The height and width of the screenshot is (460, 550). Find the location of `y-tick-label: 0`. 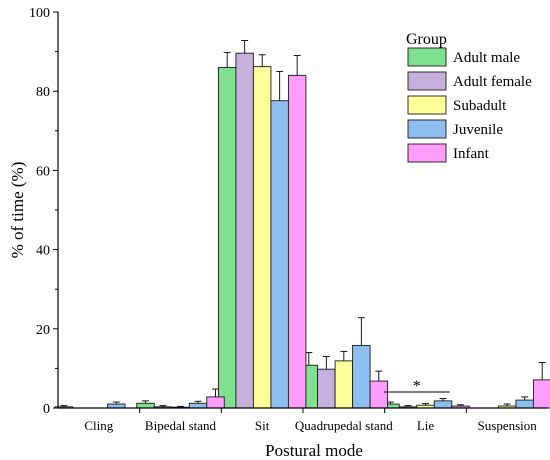

y-tick-label: 0 is located at coordinates (46, 409).